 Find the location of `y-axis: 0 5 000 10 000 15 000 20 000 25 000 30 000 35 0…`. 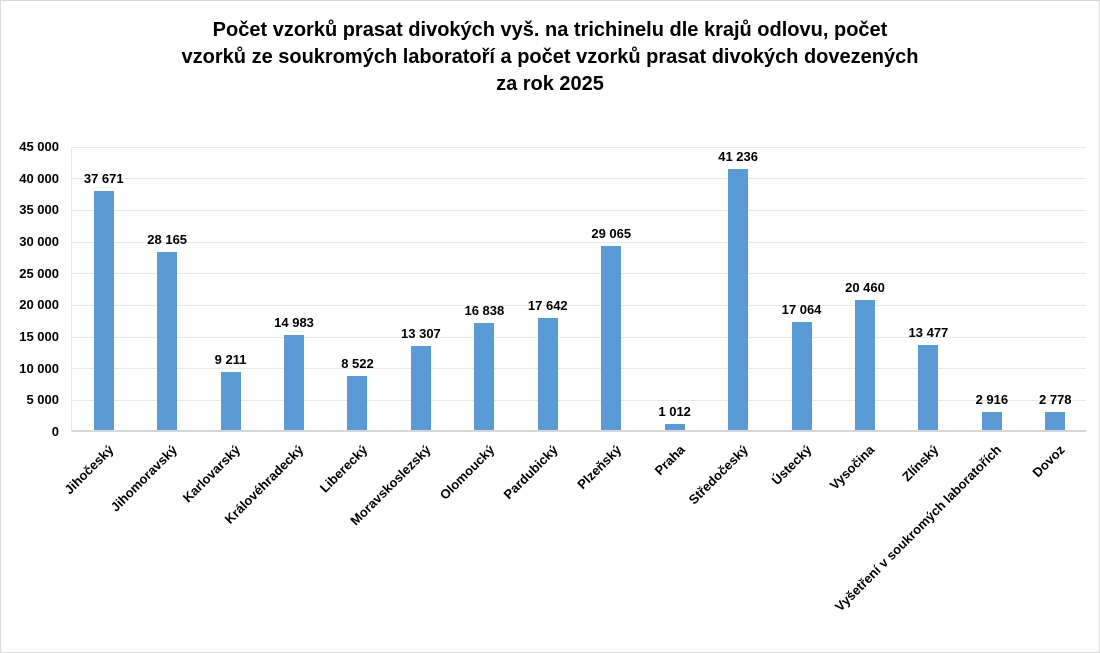

y-axis: 0 5 000 10 000 15 000 20 000 25 000 30 000 35 0… is located at coordinates (30, 289).